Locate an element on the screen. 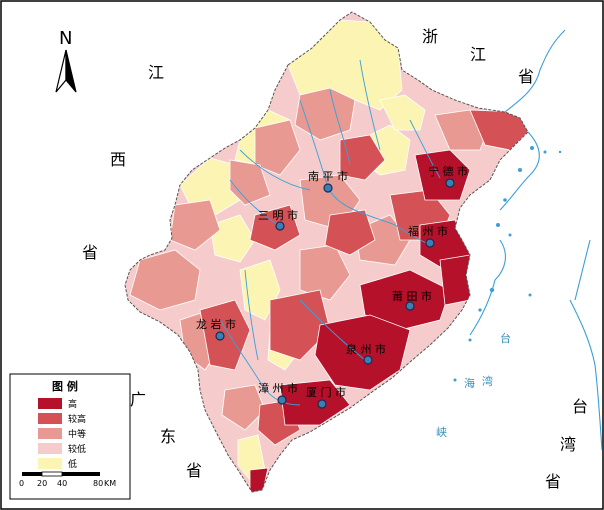  guangdong-char-1: 广 is located at coordinates (138, 399).